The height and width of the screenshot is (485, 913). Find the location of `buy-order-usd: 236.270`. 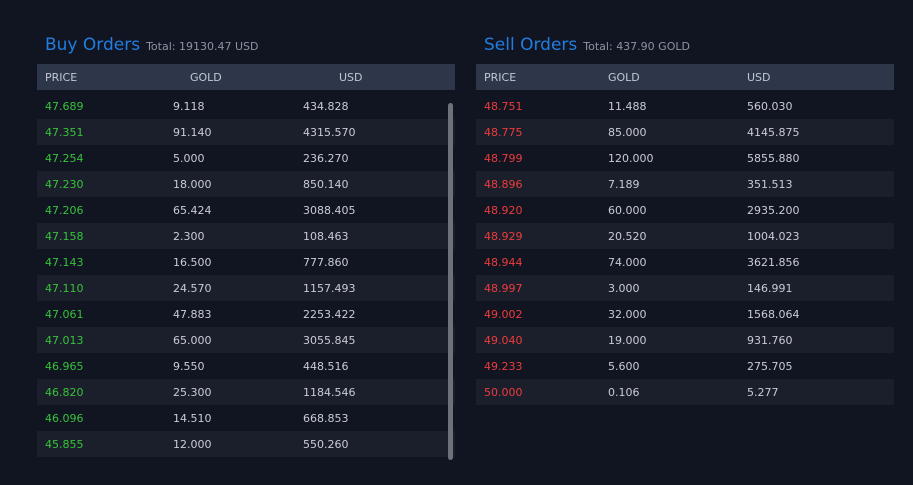

buy-order-usd: 236.270 is located at coordinates (326, 158).